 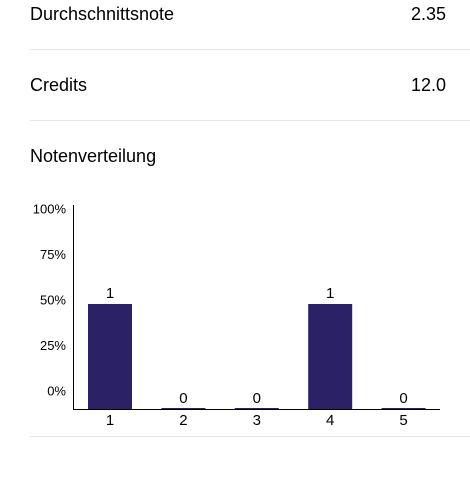 I want to click on row-value: 12.0, so click(x=428, y=85).